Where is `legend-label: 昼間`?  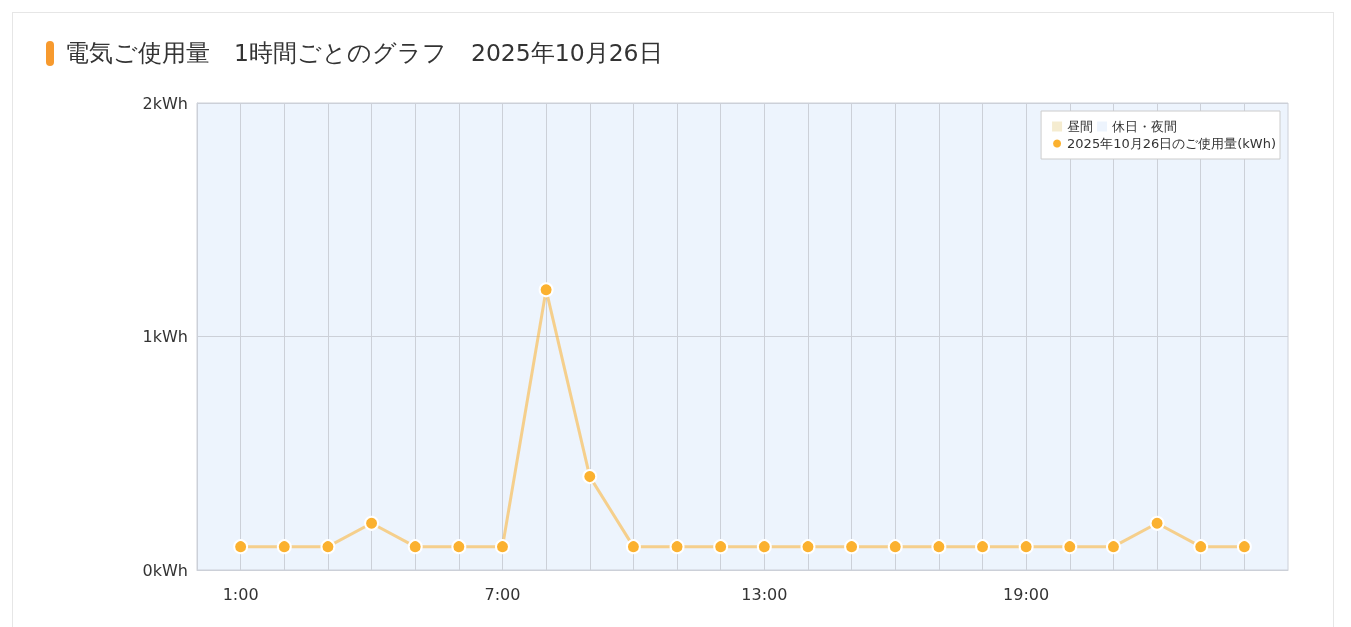
legend-label: 昼間 is located at coordinates (1080, 126).